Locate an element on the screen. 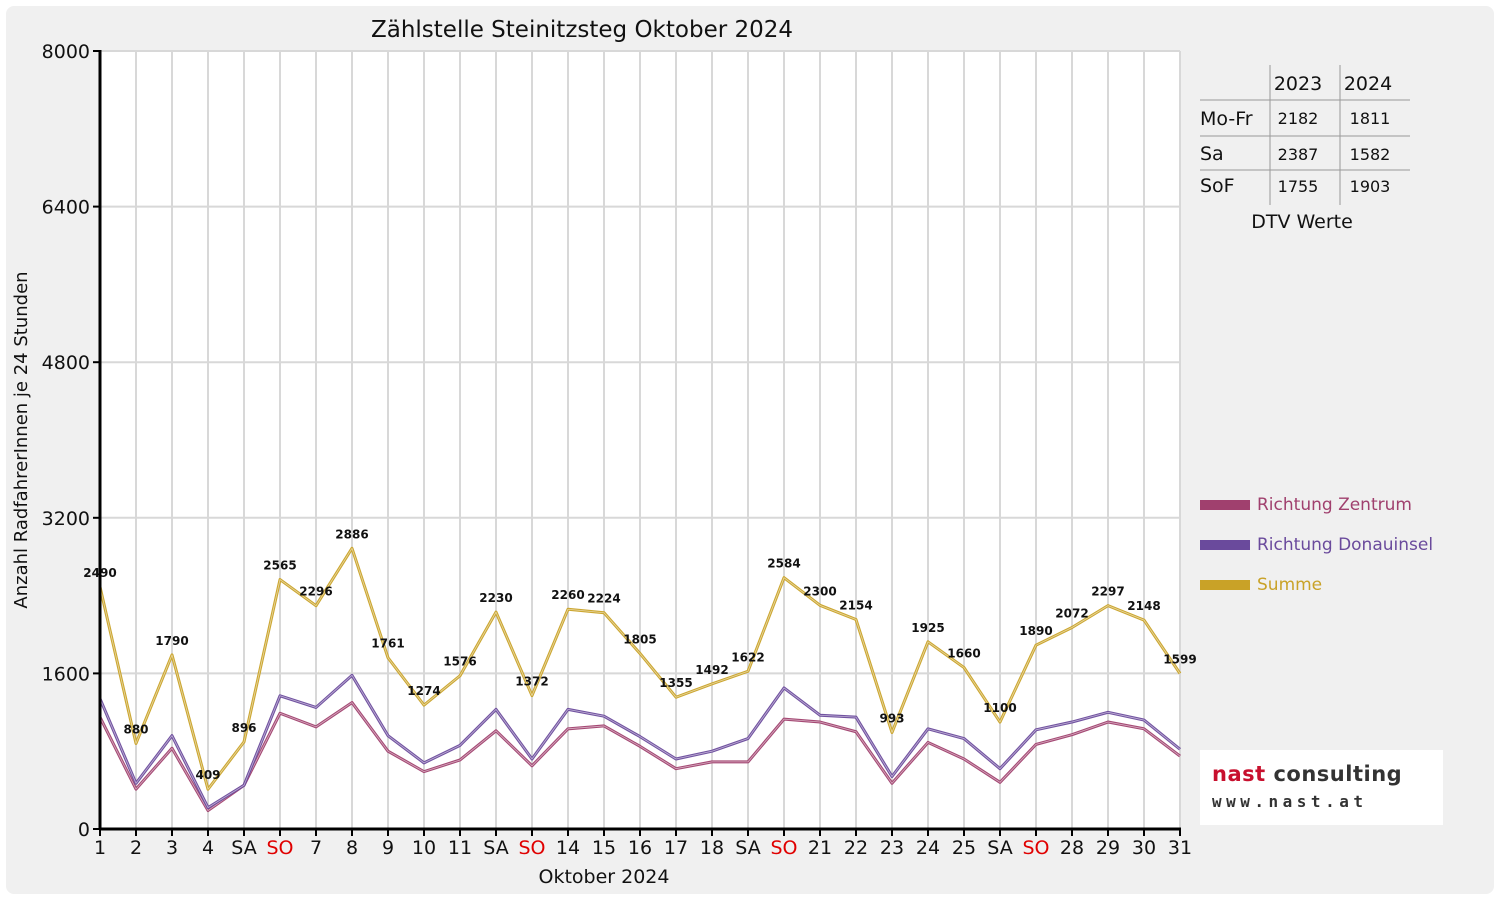  dtv-cell: 1582 is located at coordinates (1370, 154).